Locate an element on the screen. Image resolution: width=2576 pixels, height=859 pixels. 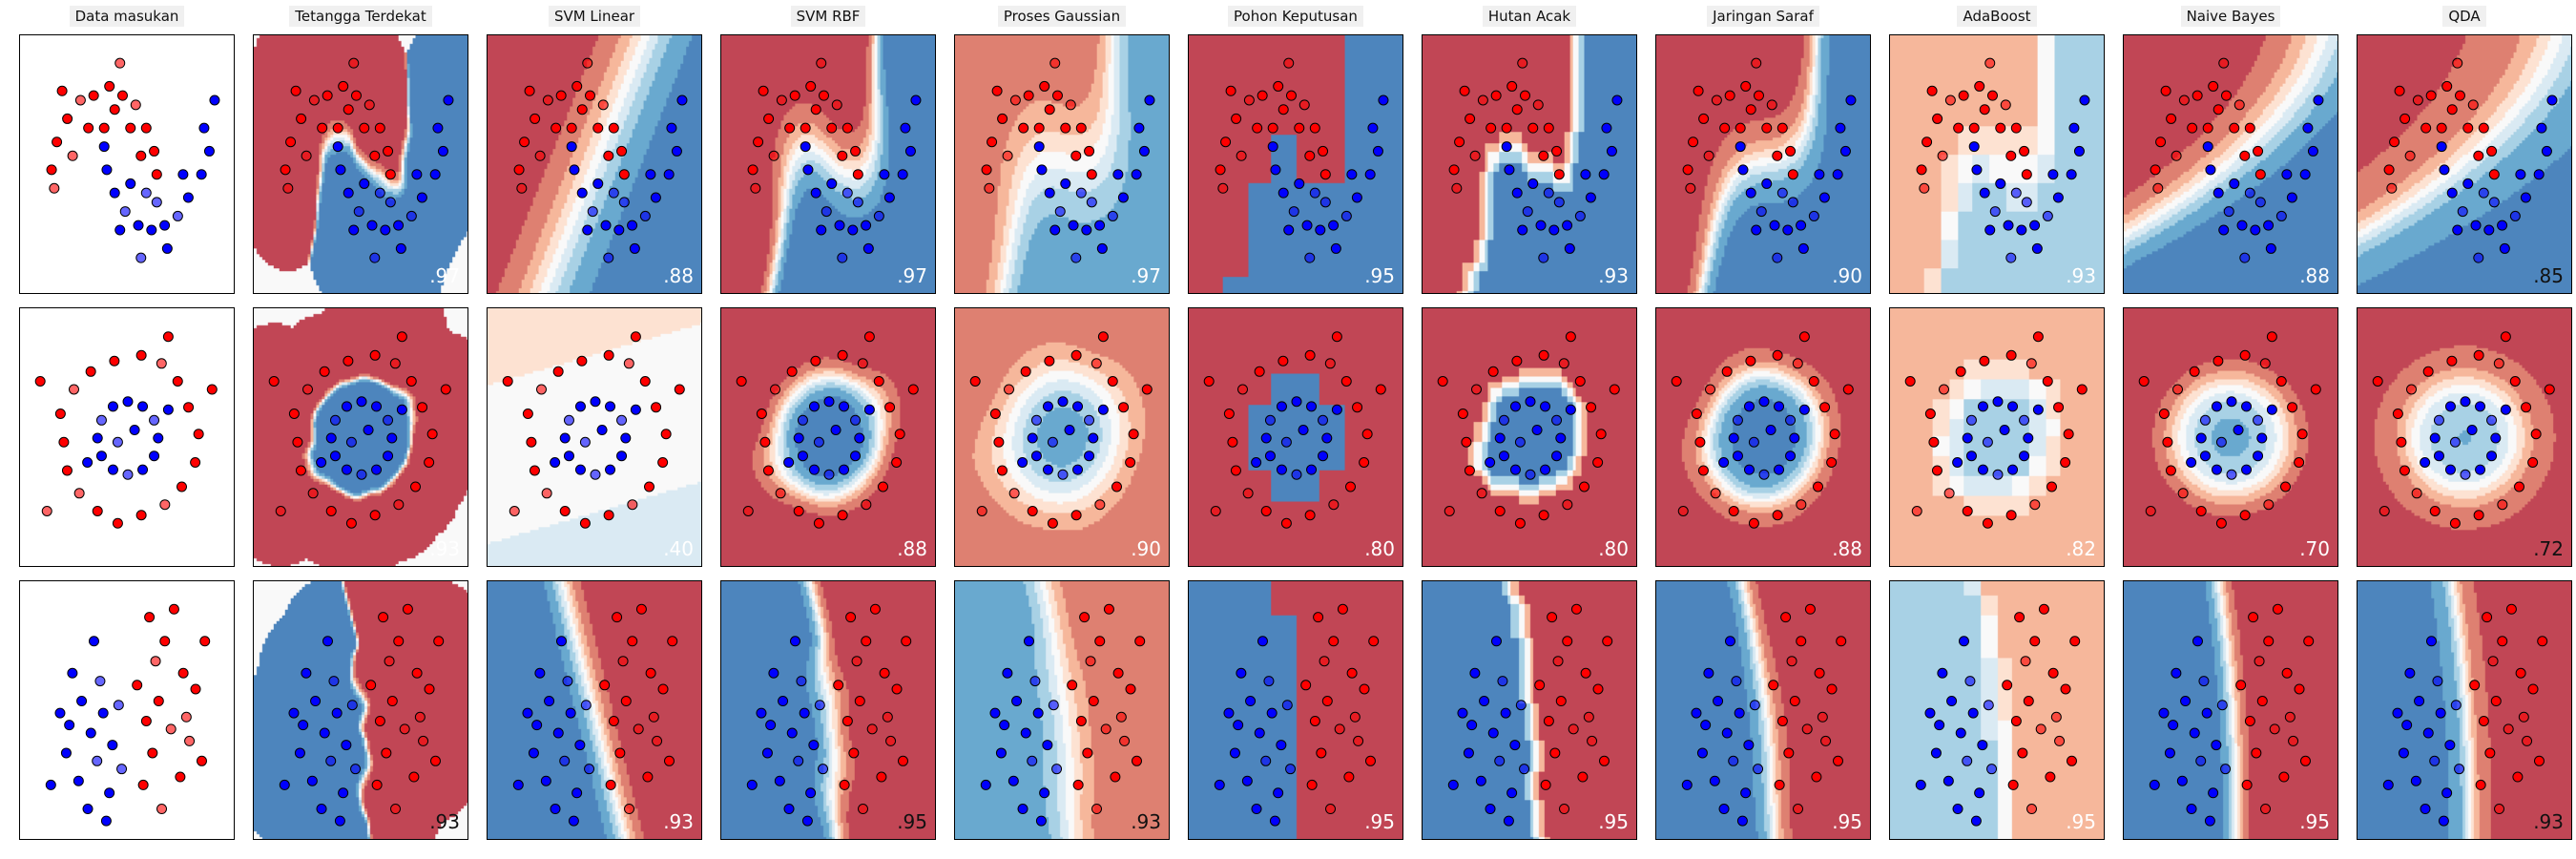
plot-panel: .40 is located at coordinates (594, 437).